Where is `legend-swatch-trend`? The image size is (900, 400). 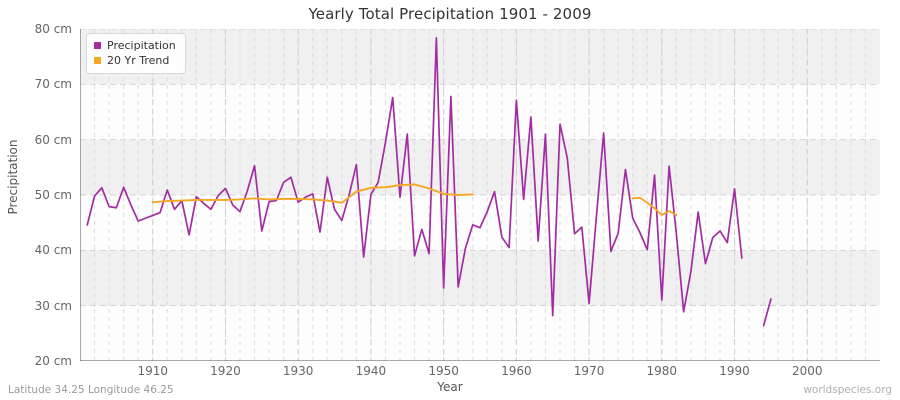
legend-swatch-trend is located at coordinates (97, 60).